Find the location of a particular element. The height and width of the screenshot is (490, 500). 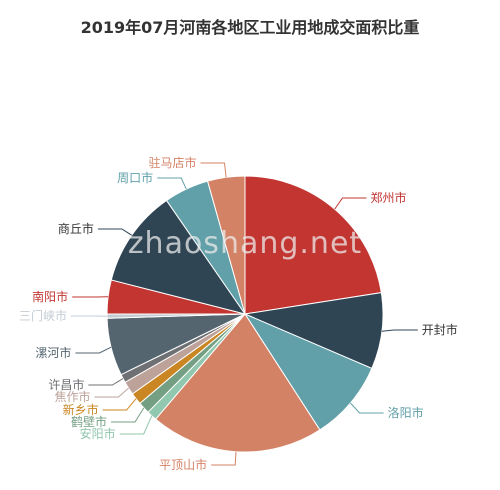

slice-label: 开封市 is located at coordinates (440, 329).